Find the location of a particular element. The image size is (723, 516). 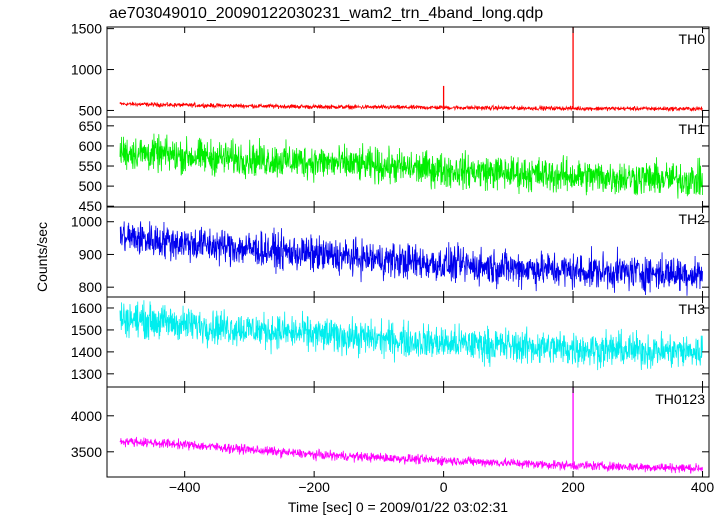

y-axis-label: Counts/sec is located at coordinates (42, 257).